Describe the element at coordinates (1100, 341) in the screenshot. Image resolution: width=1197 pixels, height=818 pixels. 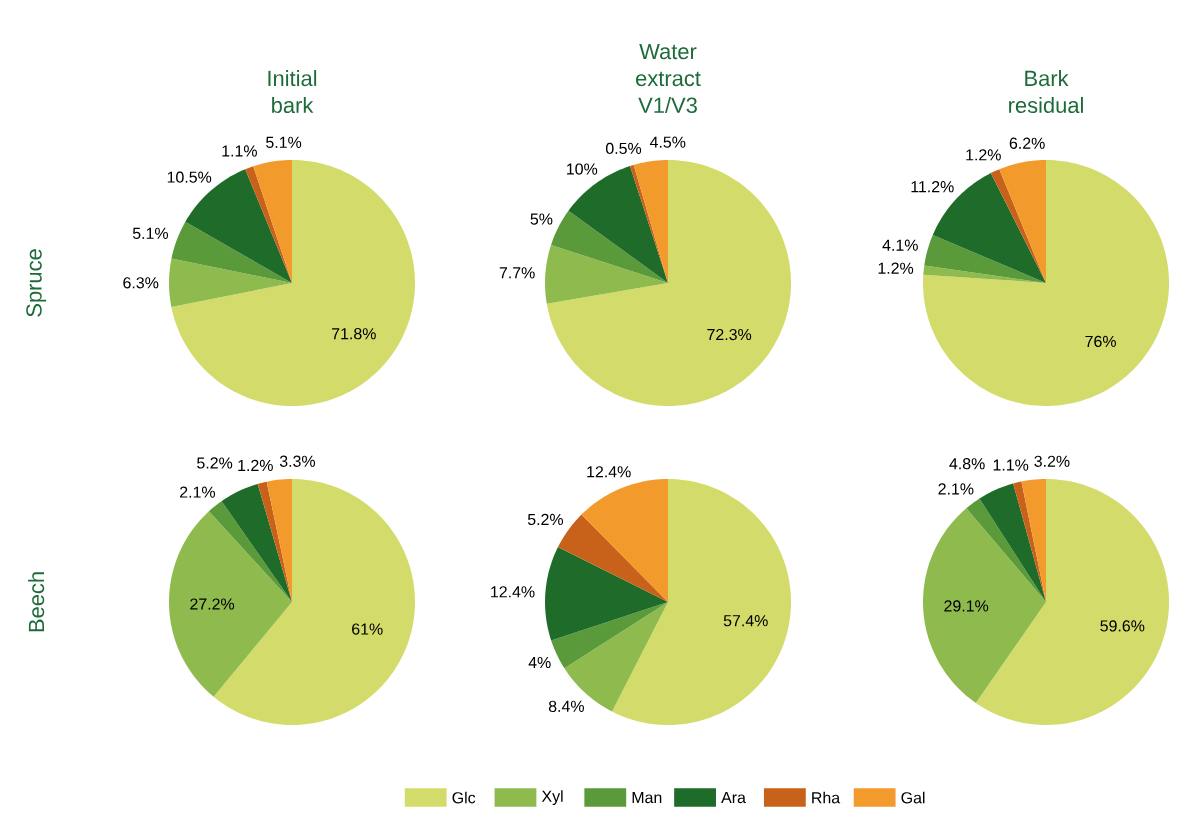
I see `data-label: 76%` at that location.